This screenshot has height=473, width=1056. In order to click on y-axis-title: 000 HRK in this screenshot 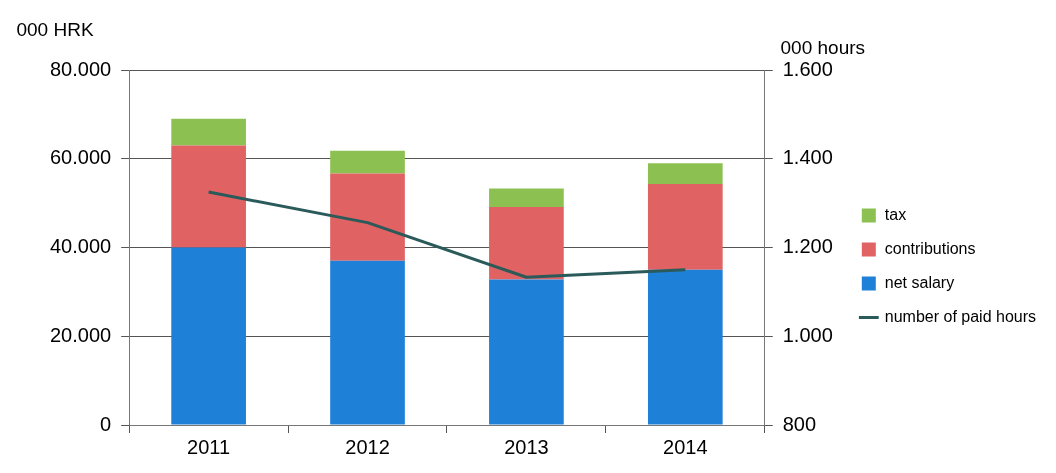, I will do `click(55, 29)`.